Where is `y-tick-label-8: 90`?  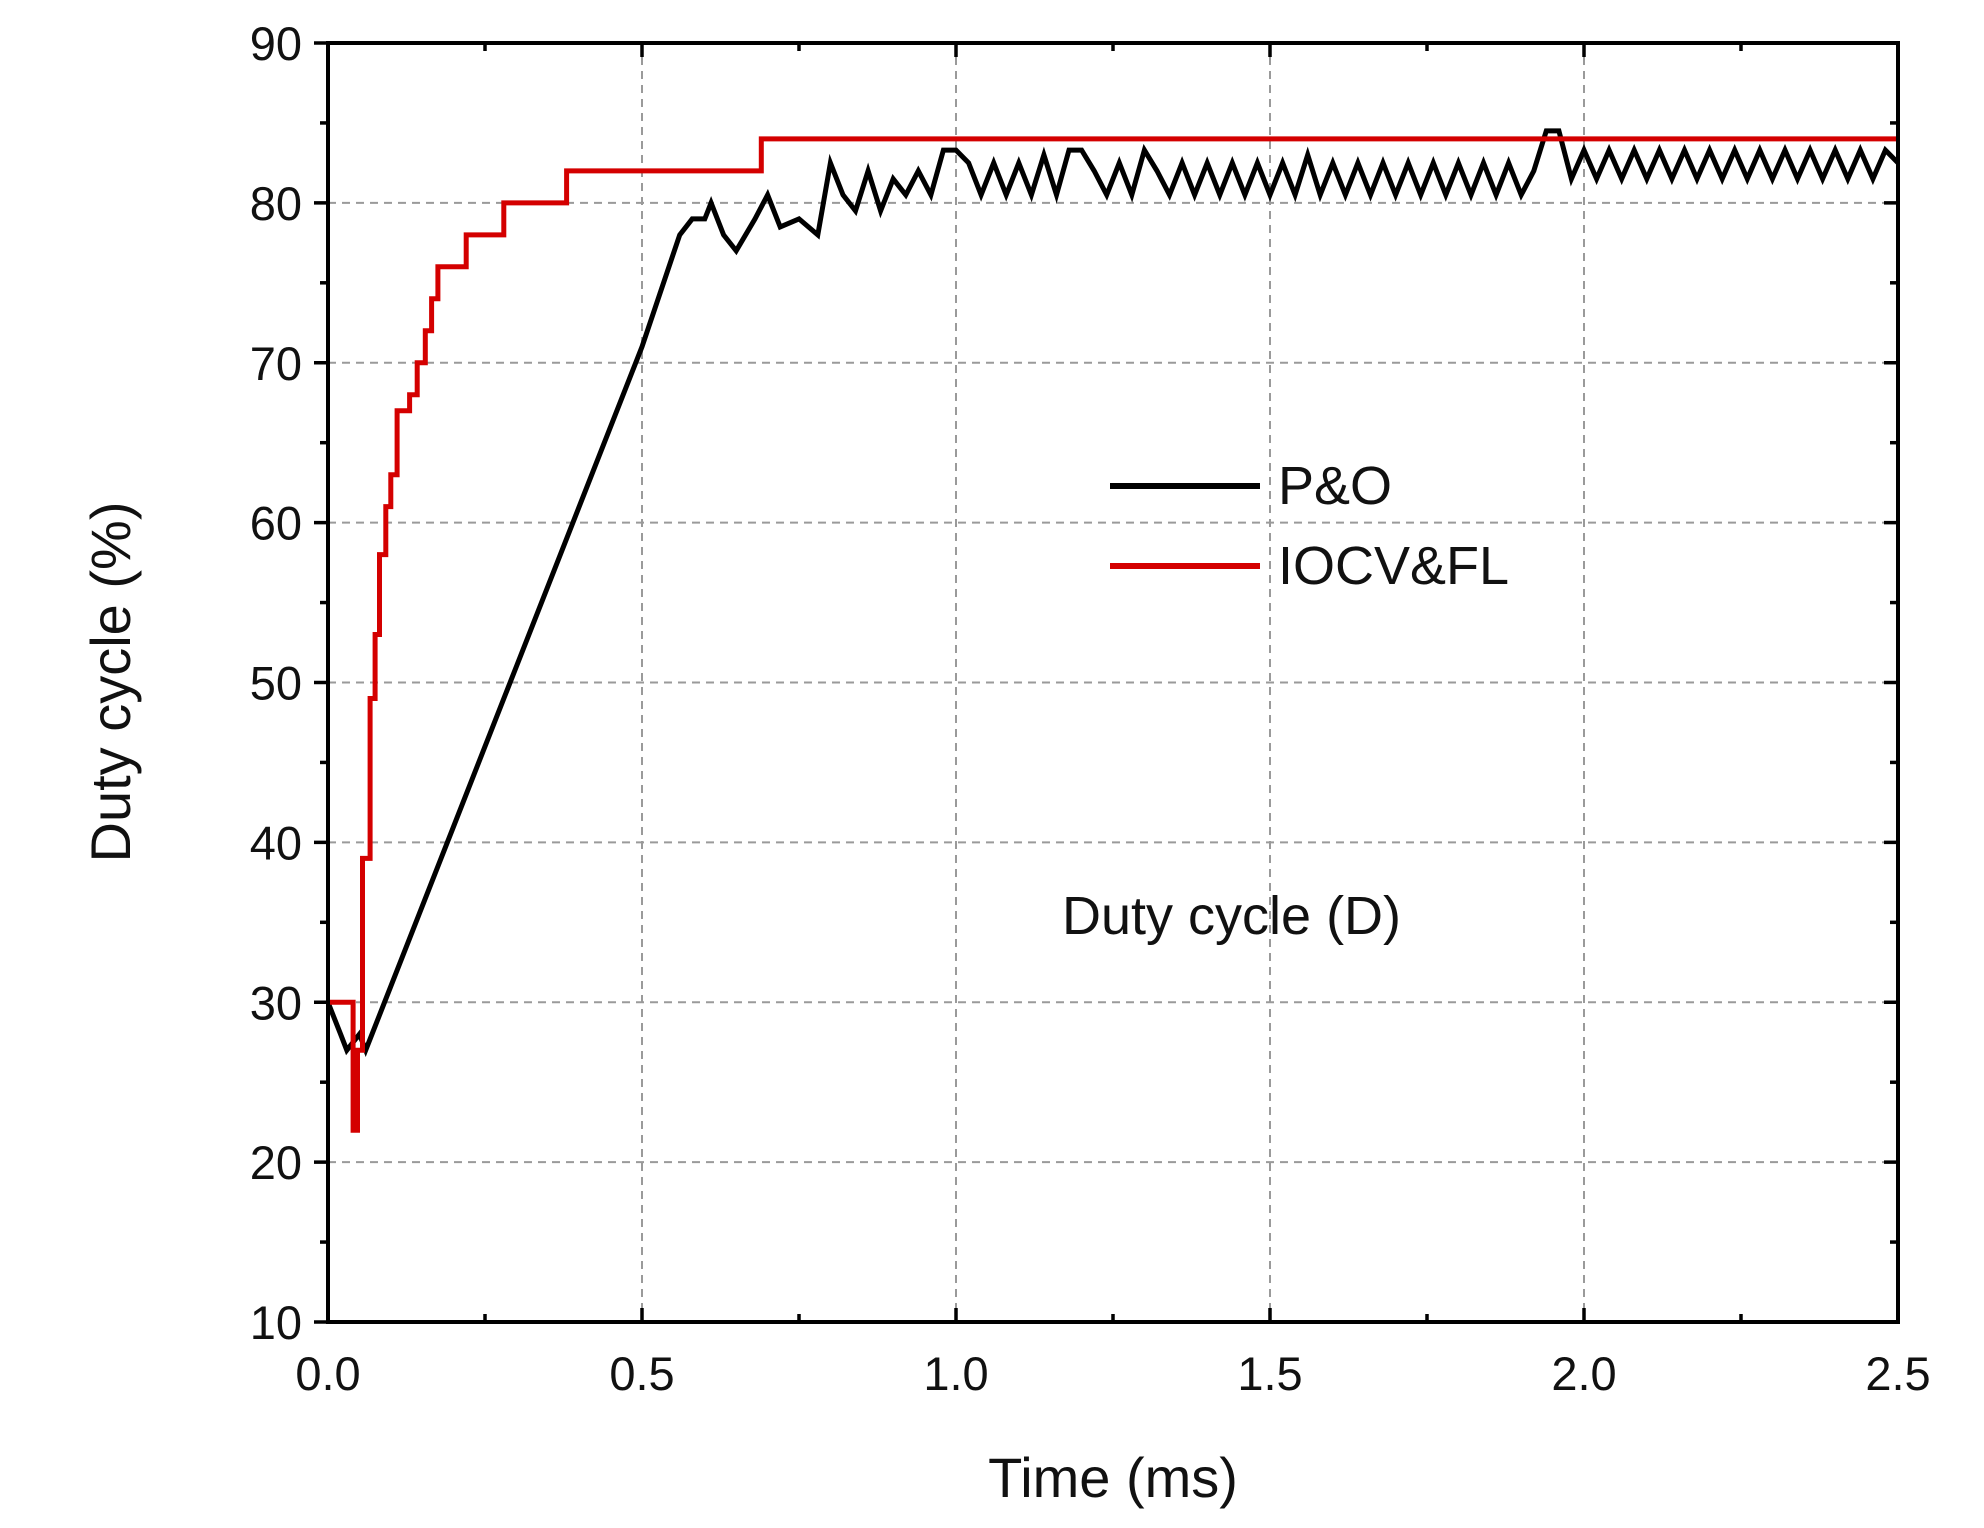 y-tick-label-8: 90 is located at coordinates (276, 43).